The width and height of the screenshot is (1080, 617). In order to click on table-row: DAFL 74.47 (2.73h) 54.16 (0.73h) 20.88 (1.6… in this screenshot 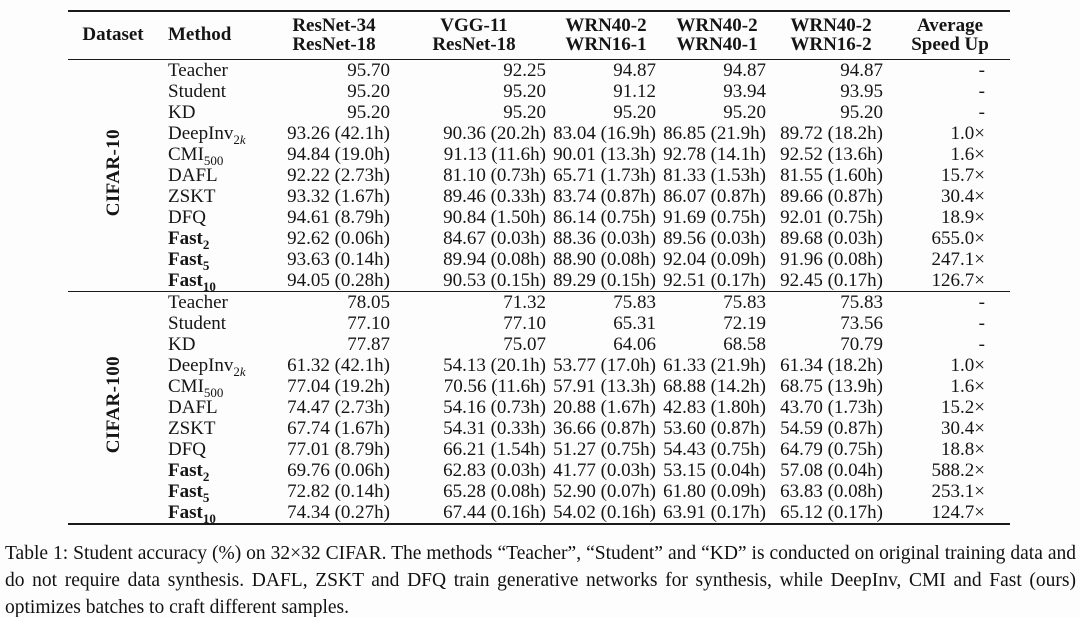, I will do `click(539, 407)`.